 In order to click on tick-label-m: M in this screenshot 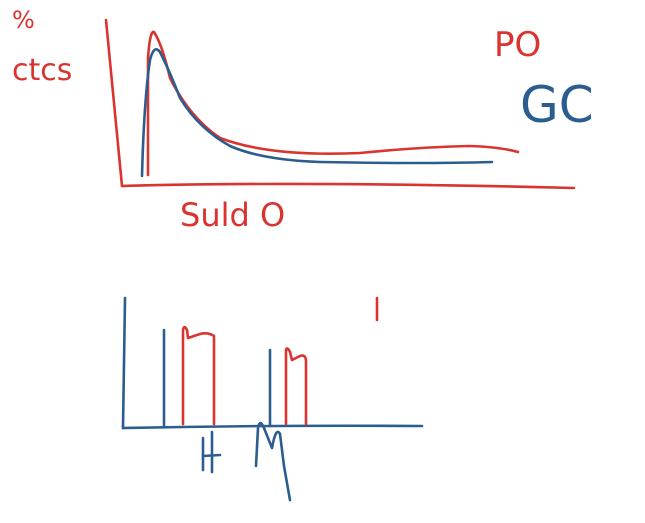, I will do `click(273, 461)`.